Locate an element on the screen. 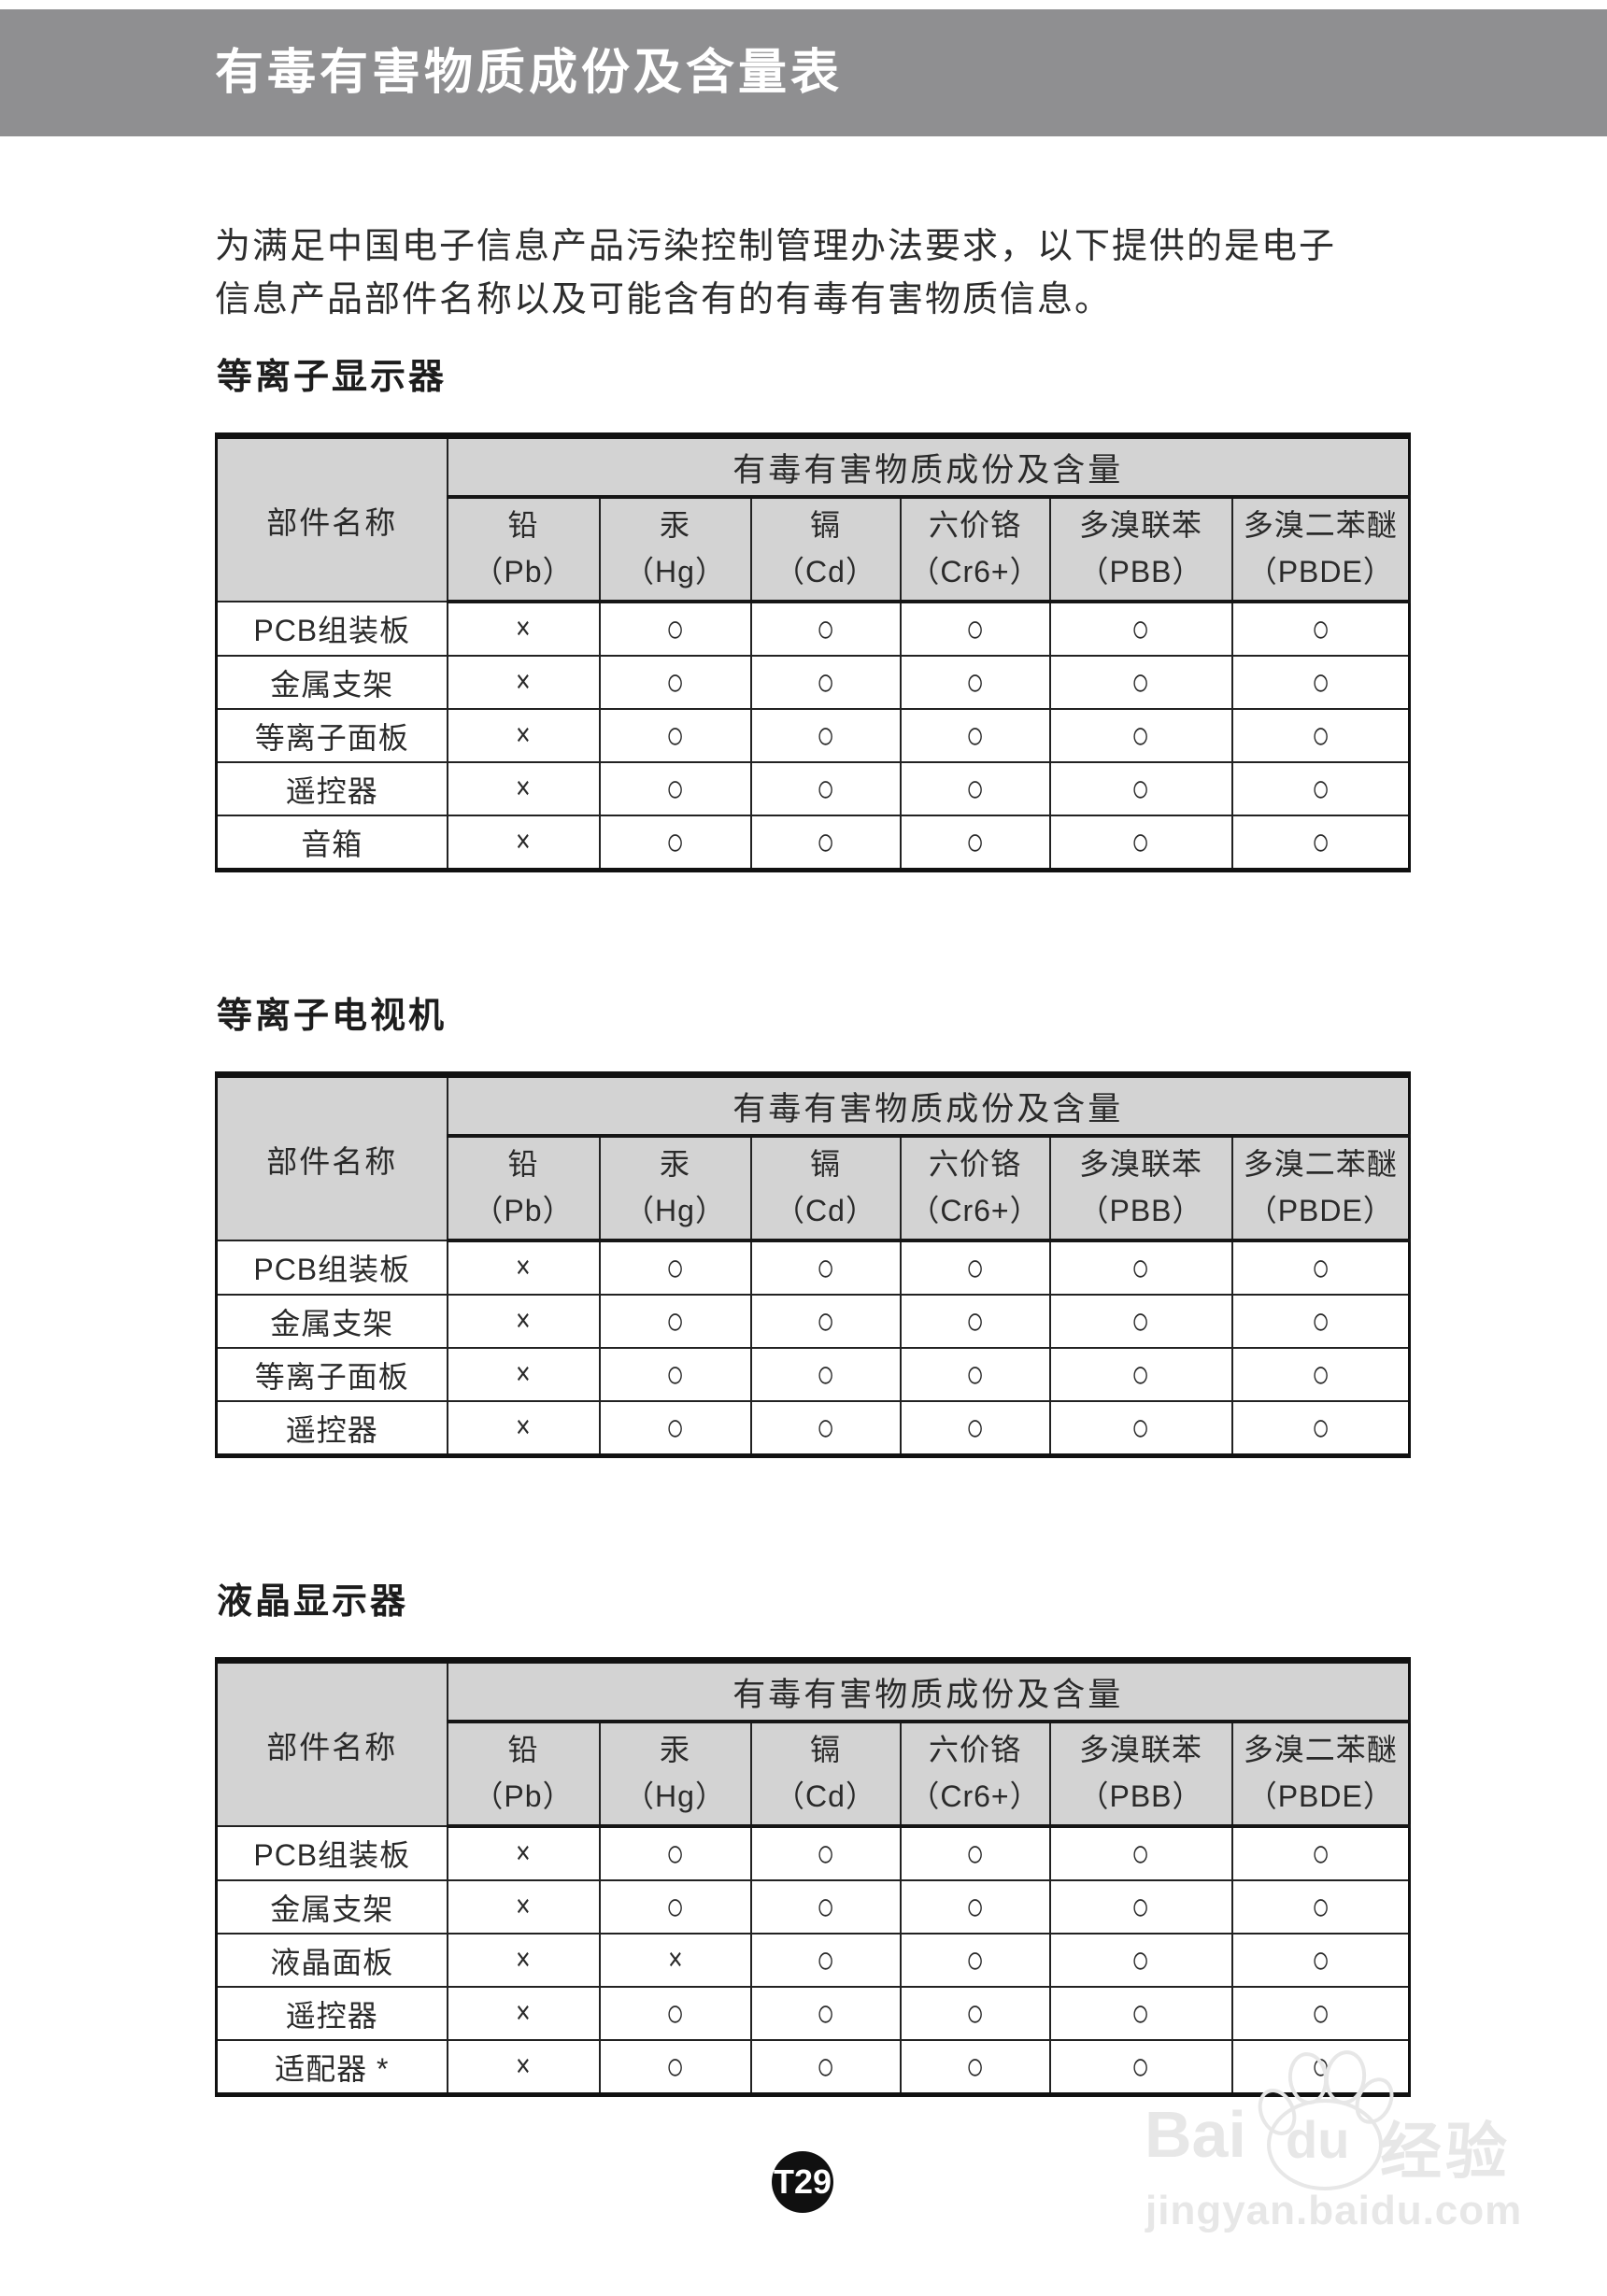 Image resolution: width=1607 pixels, height=2296 pixels. table-row: 遥控器 × ○ ○ ○ ○ ○ is located at coordinates (813, 1429).